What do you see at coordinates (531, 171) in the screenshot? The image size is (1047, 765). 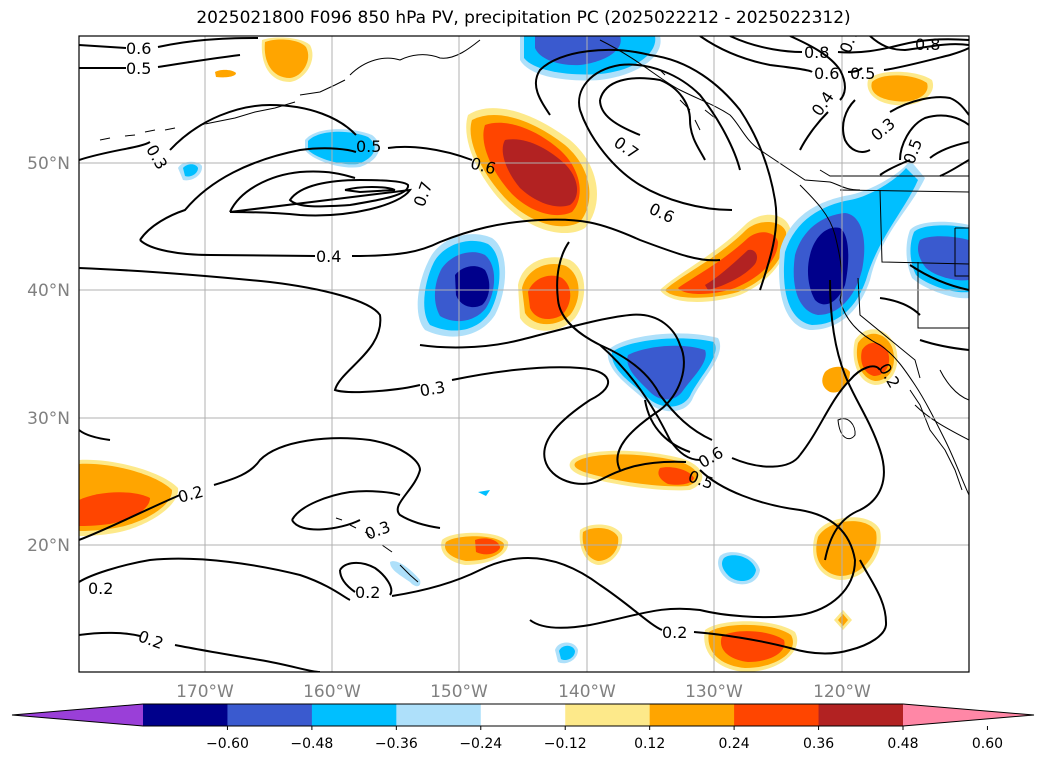 I see `precip-positive-gulf` at bounding box center [531, 171].